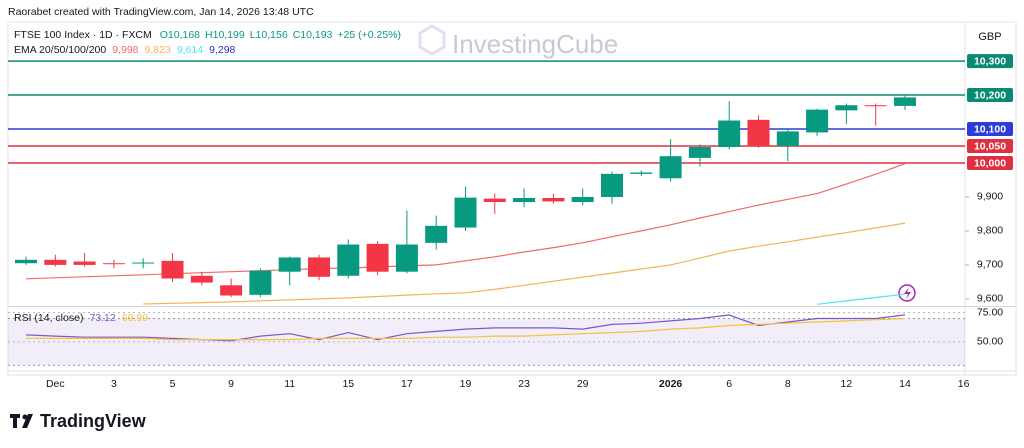  Describe the element at coordinates (55, 384) in the screenshot. I see `x-tick-label: Dec` at that location.